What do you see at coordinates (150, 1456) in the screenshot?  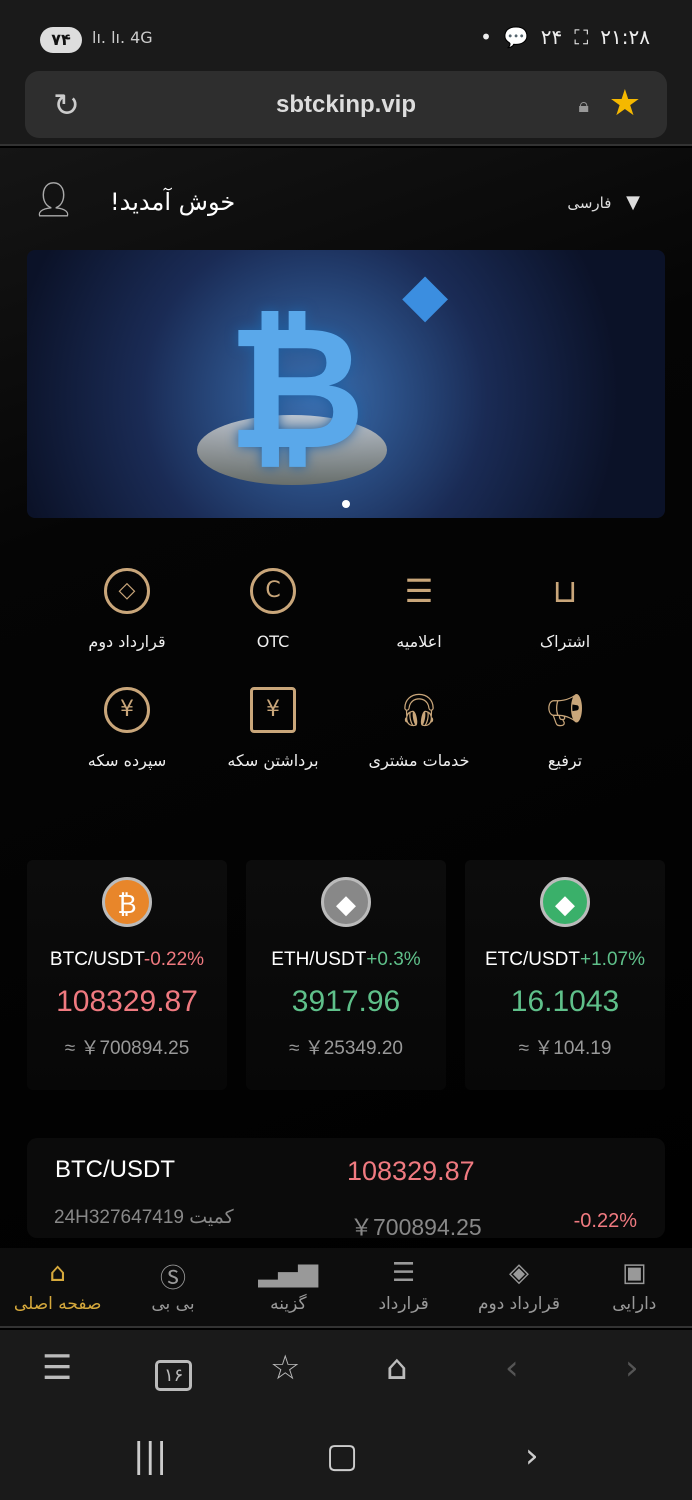 I see `recent-apps-icon: |||` at bounding box center [150, 1456].